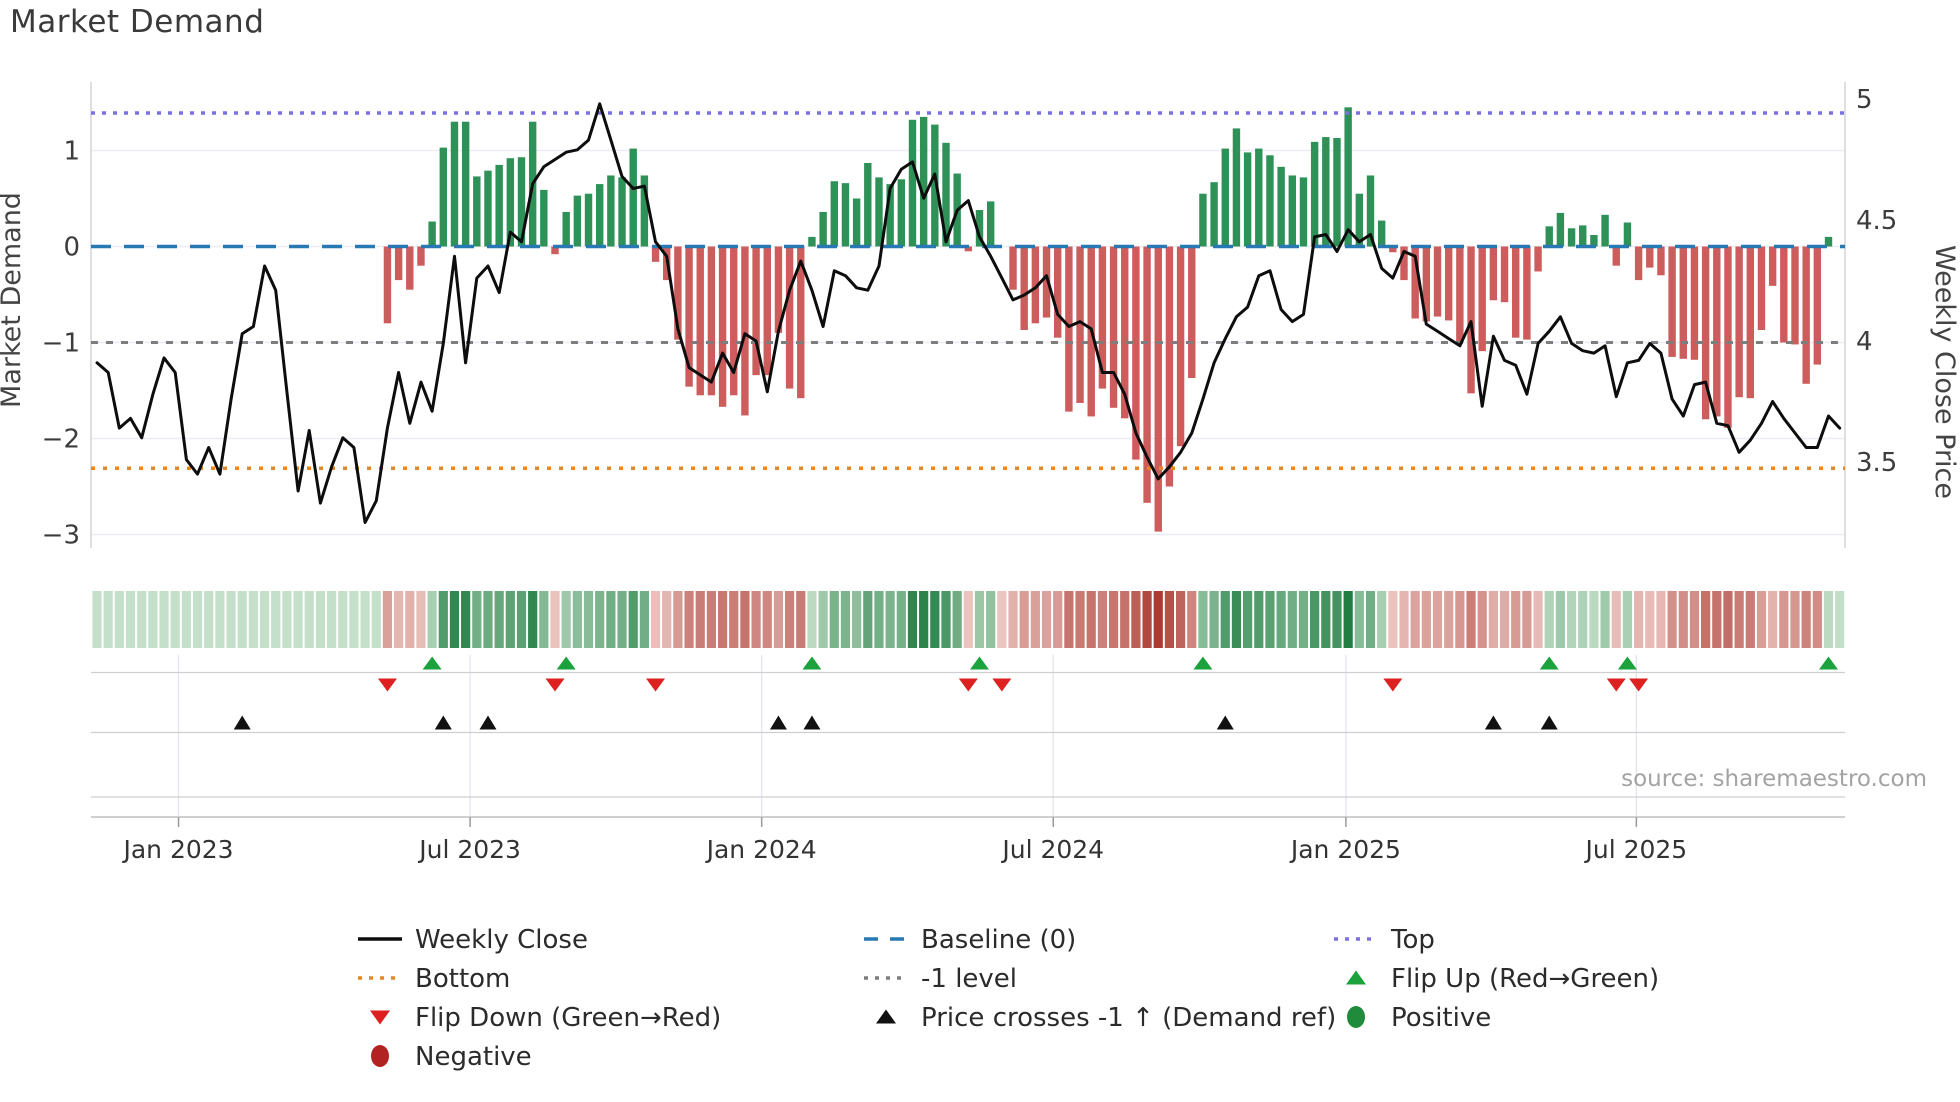 This screenshot has height=1102, width=1960. What do you see at coordinates (886, 1016) in the screenshot?
I see `legend-tri-up-icon` at bounding box center [886, 1016].